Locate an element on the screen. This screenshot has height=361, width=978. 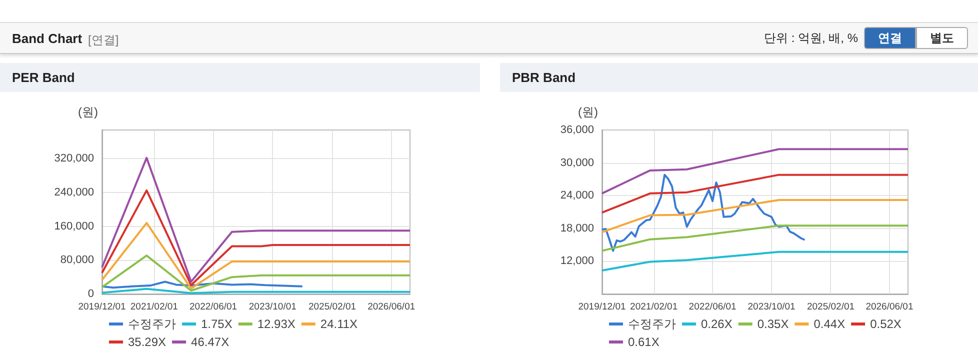
y-tick-label: 0 is located at coordinates (91, 294).